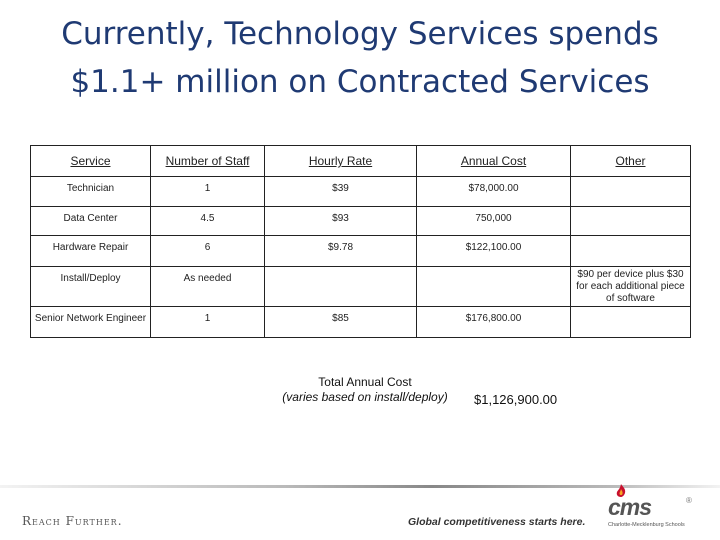  I want to click on logo-wordmark: cms, so click(630, 507).